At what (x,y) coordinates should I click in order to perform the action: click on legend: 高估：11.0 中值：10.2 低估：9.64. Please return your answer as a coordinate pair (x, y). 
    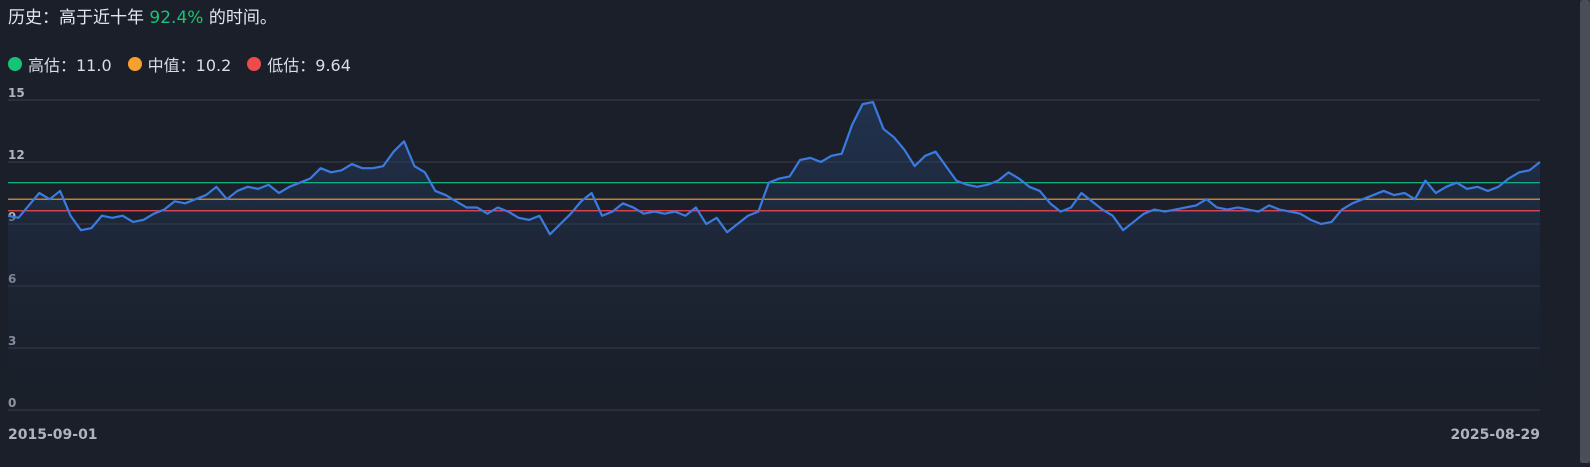
    Looking at the image, I should click on (187, 64).